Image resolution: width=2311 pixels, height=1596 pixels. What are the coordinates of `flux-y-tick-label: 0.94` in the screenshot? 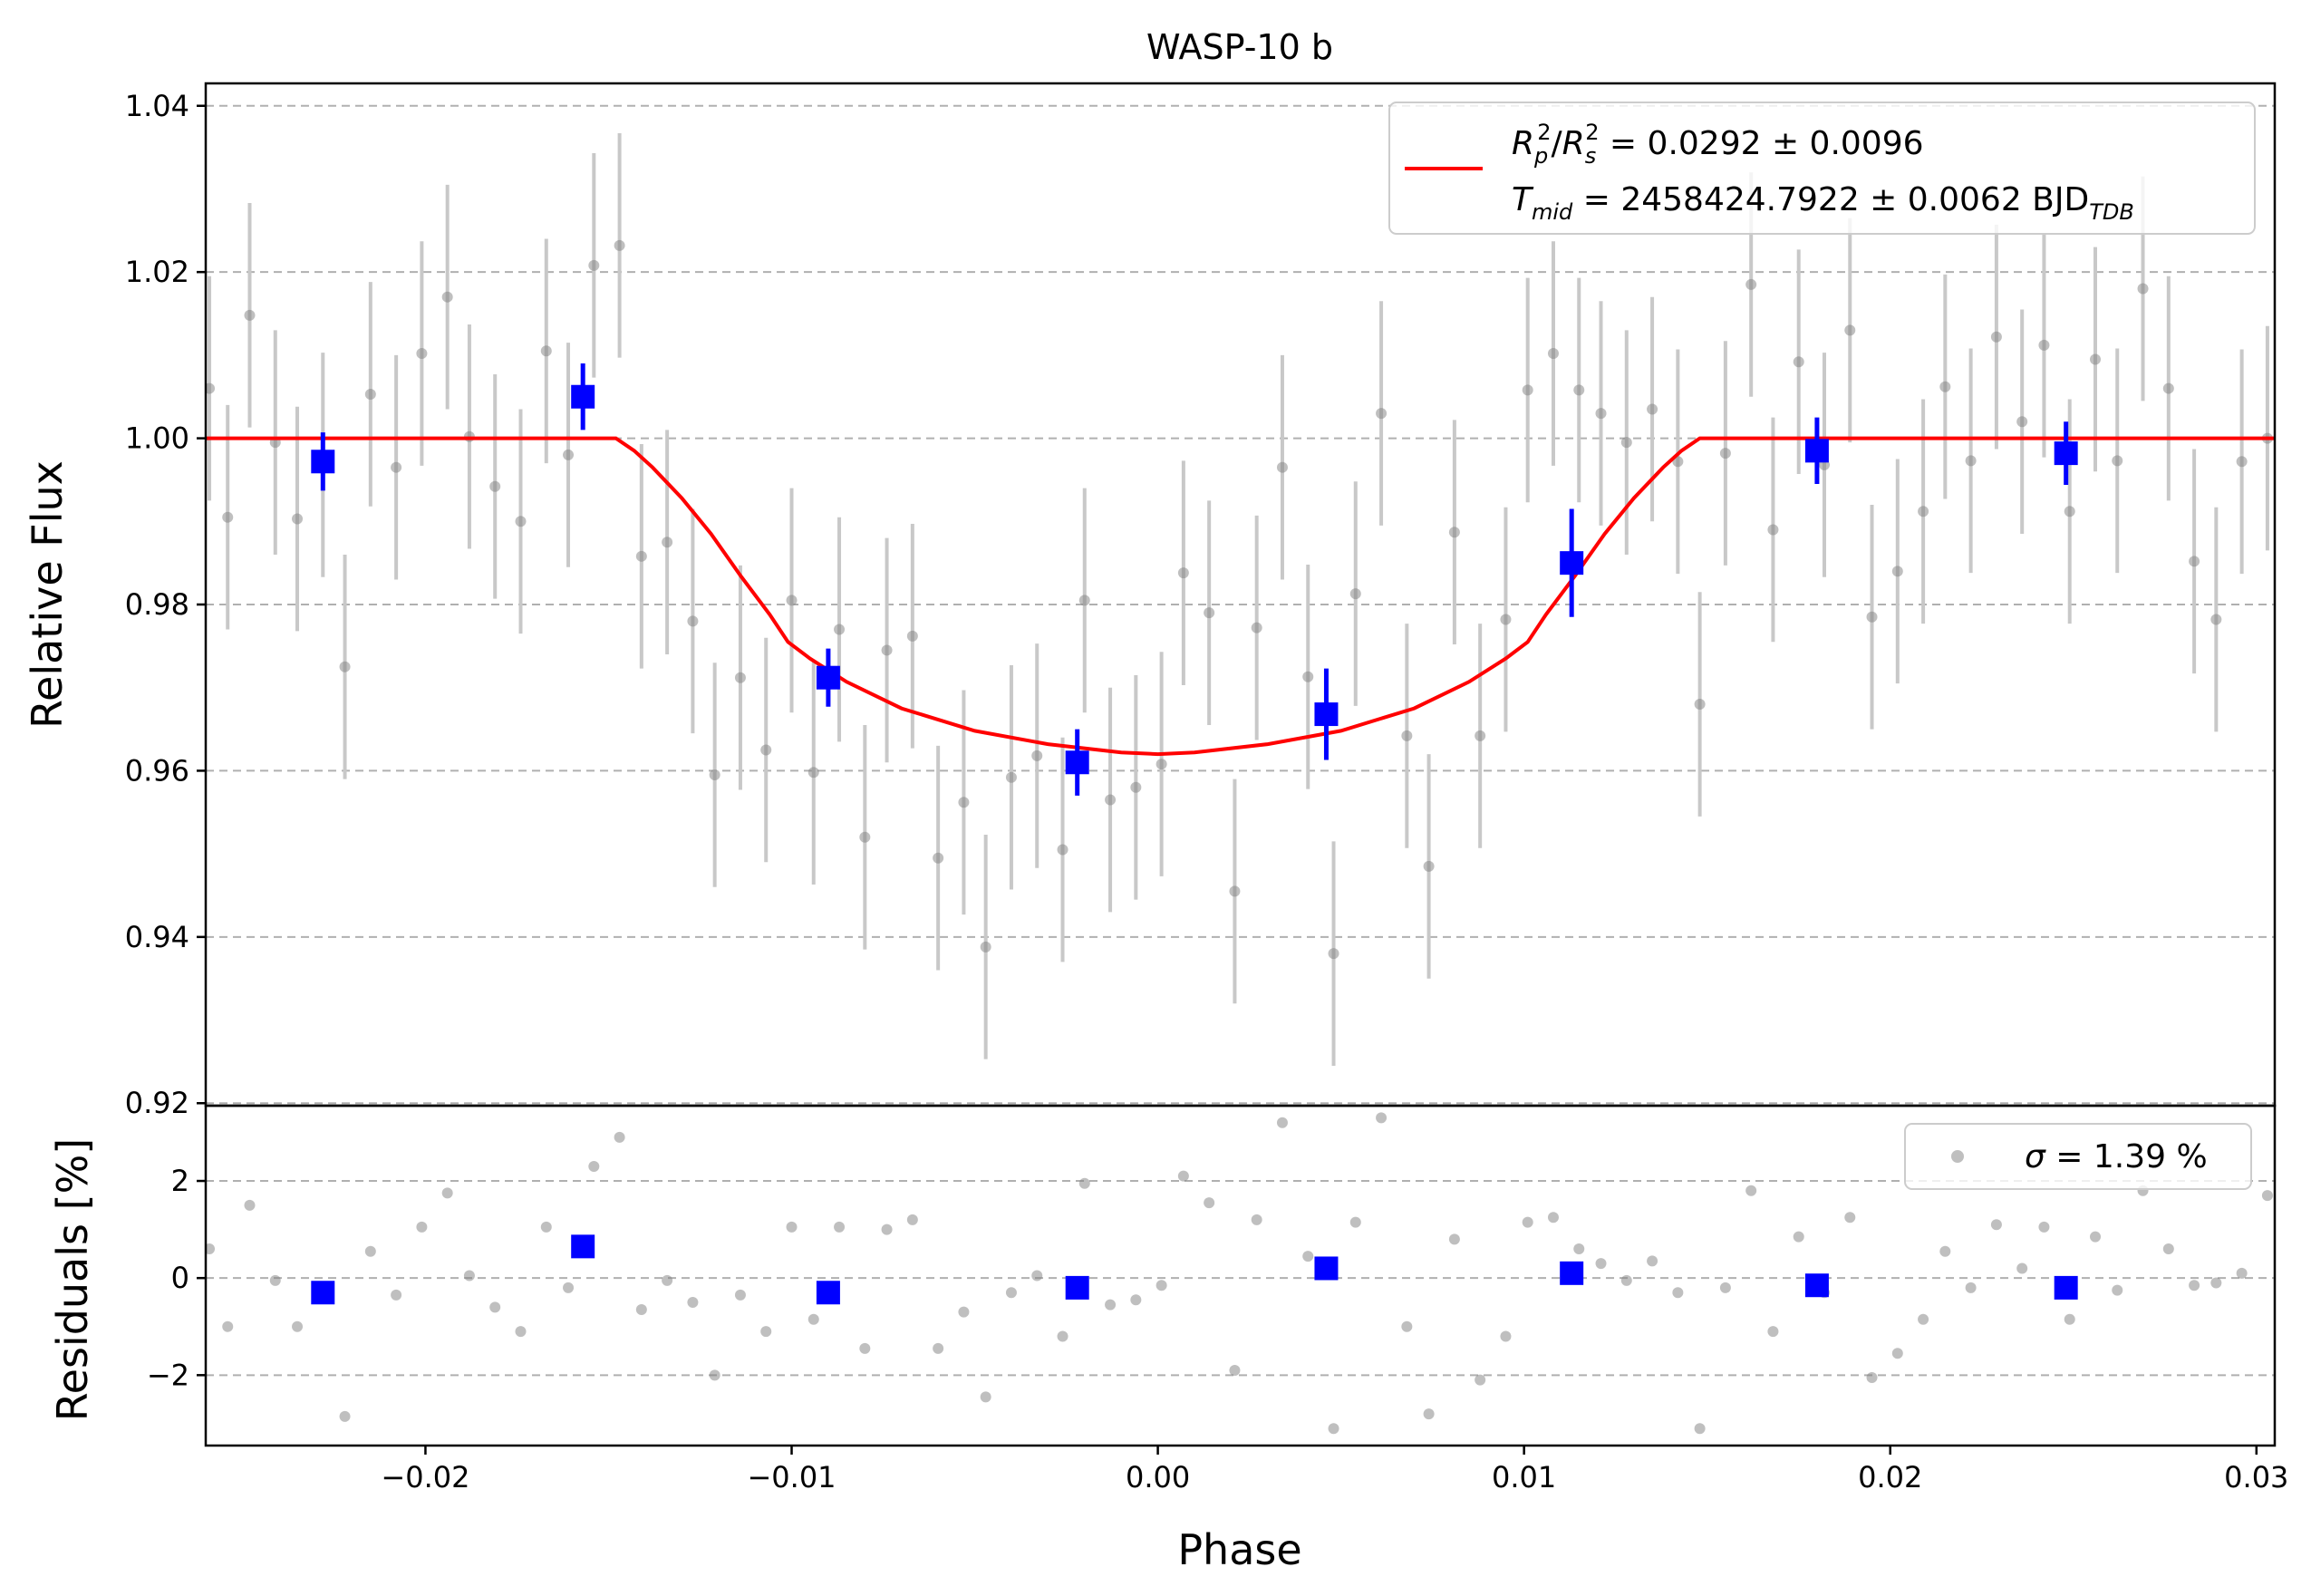 It's located at (157, 937).